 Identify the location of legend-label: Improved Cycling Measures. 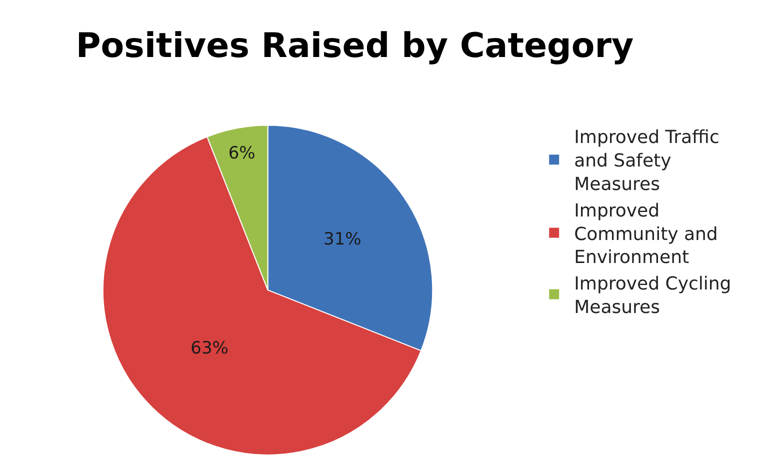
(653, 296).